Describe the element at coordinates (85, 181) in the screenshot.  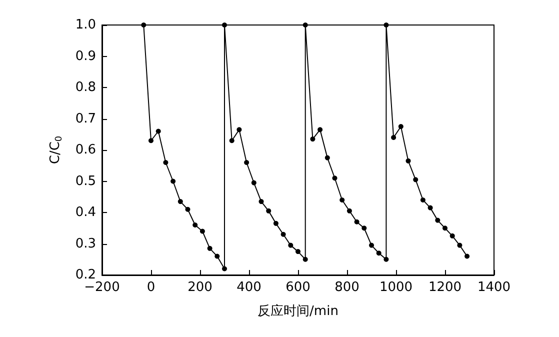
I see `y-tick-label: 0.5` at that location.